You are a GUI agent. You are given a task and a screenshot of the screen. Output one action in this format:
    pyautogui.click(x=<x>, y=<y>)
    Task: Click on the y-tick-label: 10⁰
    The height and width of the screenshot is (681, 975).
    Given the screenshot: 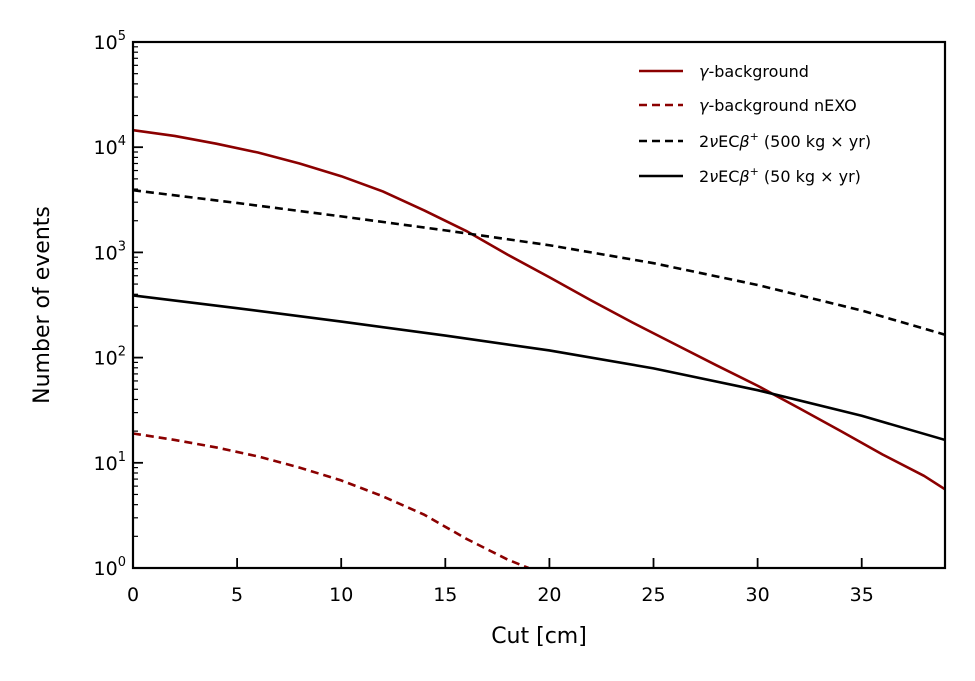 What is the action you would take?
    pyautogui.click(x=110, y=567)
    